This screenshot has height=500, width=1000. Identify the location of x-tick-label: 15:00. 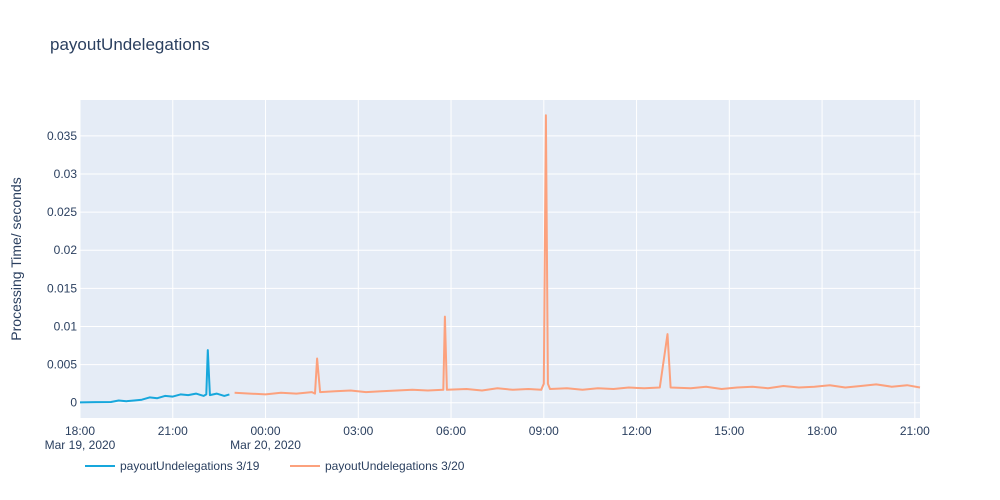
(729, 431).